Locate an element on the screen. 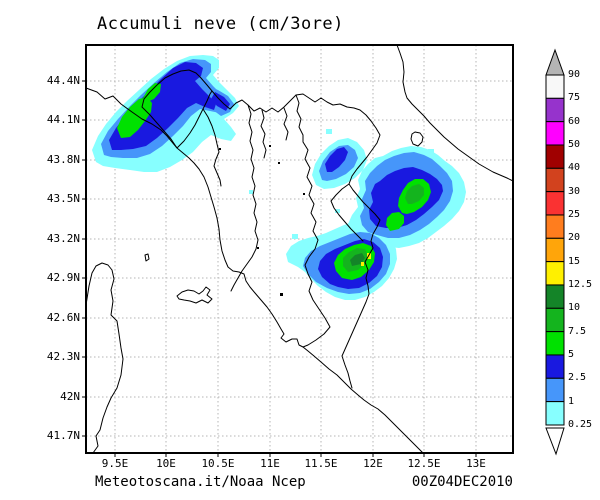 The height and width of the screenshot is (500, 600). colorbar-label-90: 90 is located at coordinates (574, 74).